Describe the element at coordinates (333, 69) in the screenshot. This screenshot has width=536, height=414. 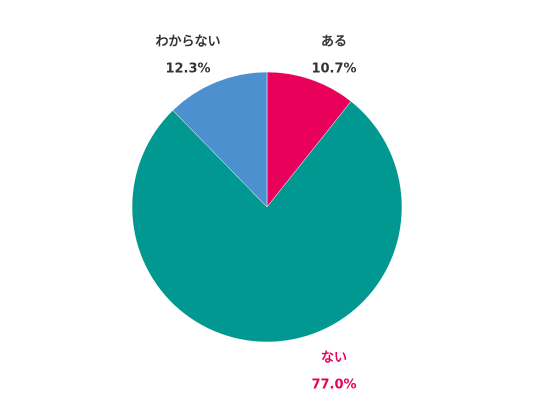
I see `slice-value-label: 10.7%` at that location.